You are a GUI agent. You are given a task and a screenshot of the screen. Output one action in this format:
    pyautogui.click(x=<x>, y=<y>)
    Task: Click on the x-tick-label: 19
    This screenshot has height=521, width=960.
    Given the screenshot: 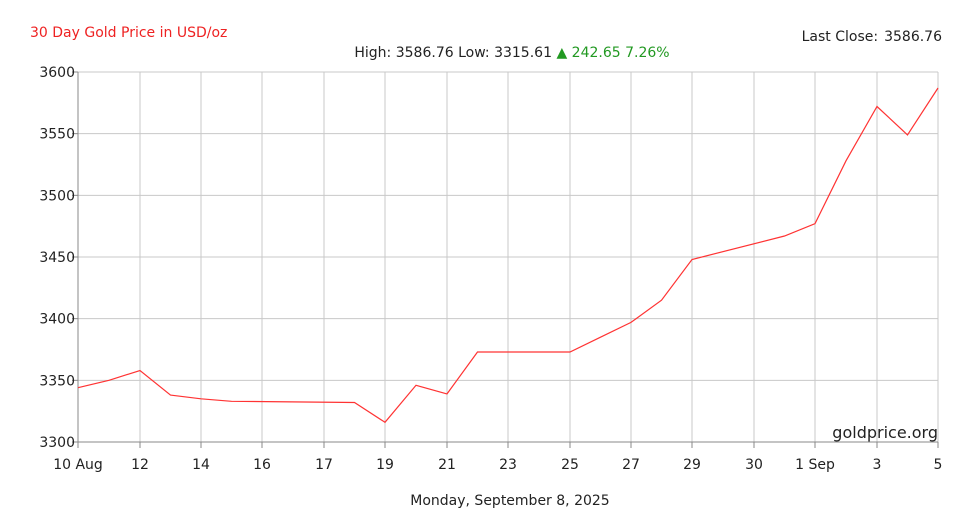 What is the action you would take?
    pyautogui.click(x=385, y=465)
    